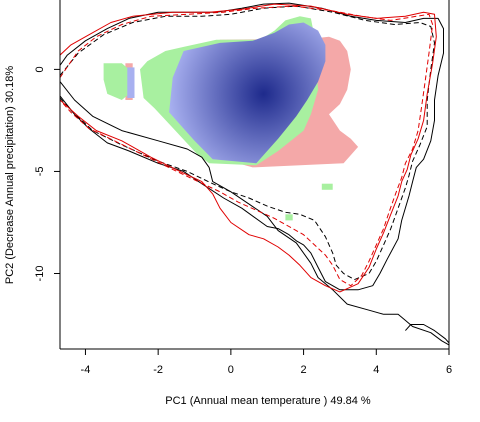 The width and height of the screenshot is (480, 422). Describe the element at coordinates (40, 172) in the screenshot. I see `y-tick-label: -5` at that location.